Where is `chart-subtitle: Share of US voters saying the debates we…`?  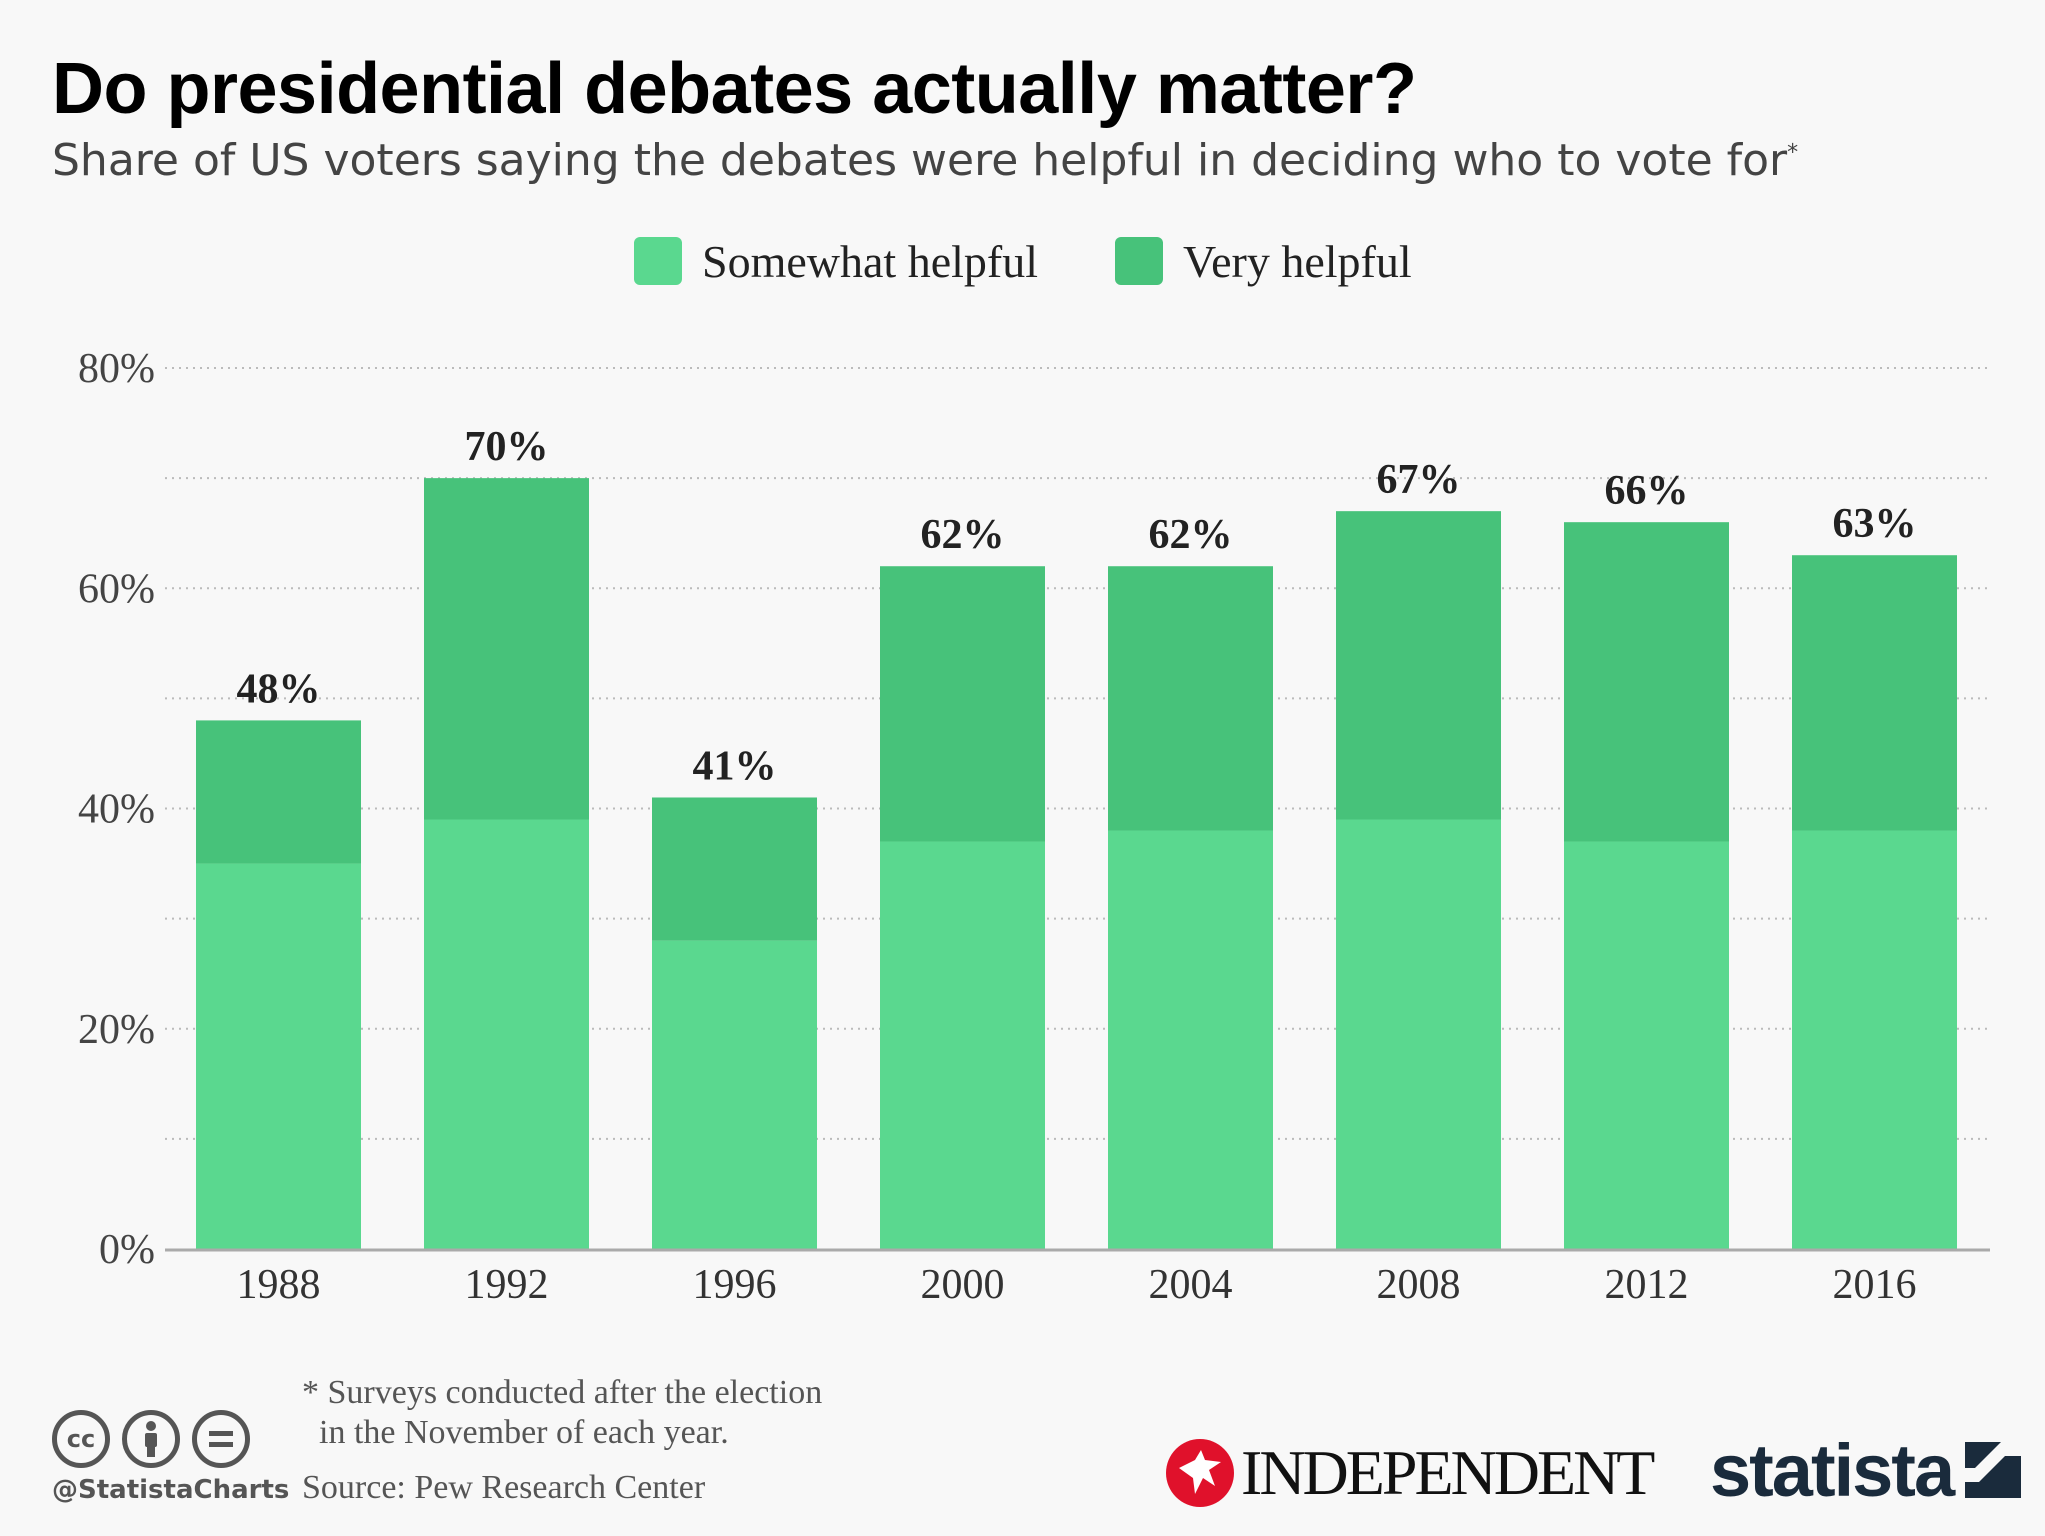 chart-subtitle: Share of US voters saying the debates we… is located at coordinates (925, 160).